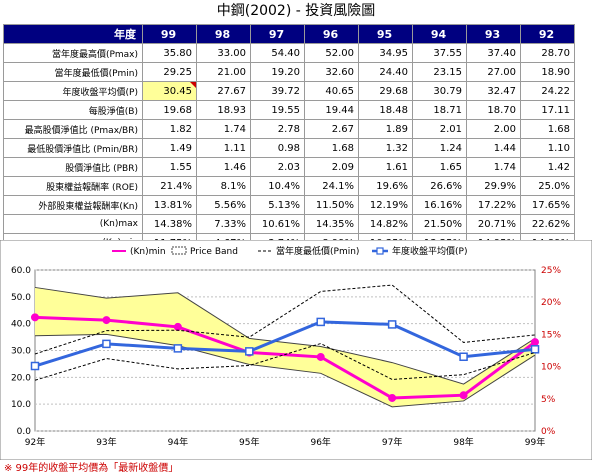 This screenshot has height=476, width=592. Describe the element at coordinates (439, 205) in the screenshot. I see `table-cell: 16.16%` at that location.